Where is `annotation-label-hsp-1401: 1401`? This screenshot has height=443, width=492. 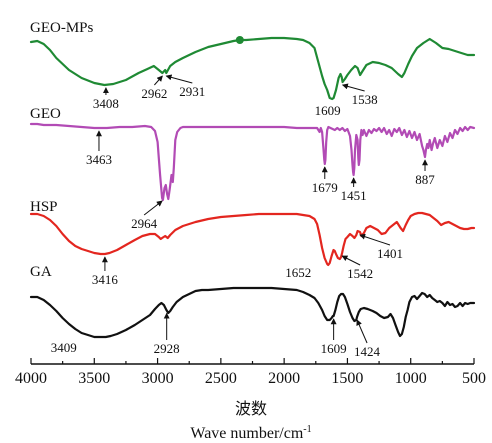
annotation-label-hsp-1401: 1401 is located at coordinates (390, 253).